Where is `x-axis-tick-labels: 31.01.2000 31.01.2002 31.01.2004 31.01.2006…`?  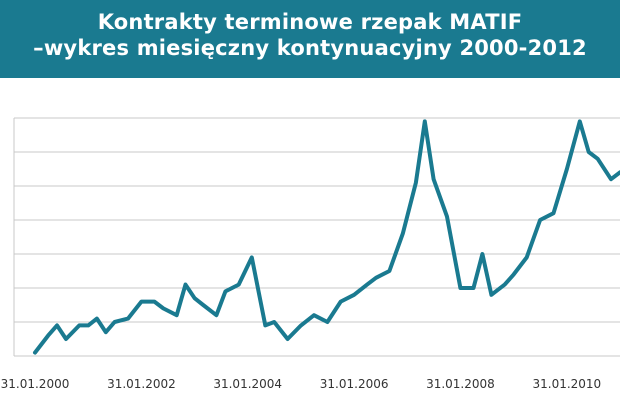 x-axis-tick-labels: 31.01.2000 31.01.2002 31.01.2004 31.01.2006… is located at coordinates (301, 384).